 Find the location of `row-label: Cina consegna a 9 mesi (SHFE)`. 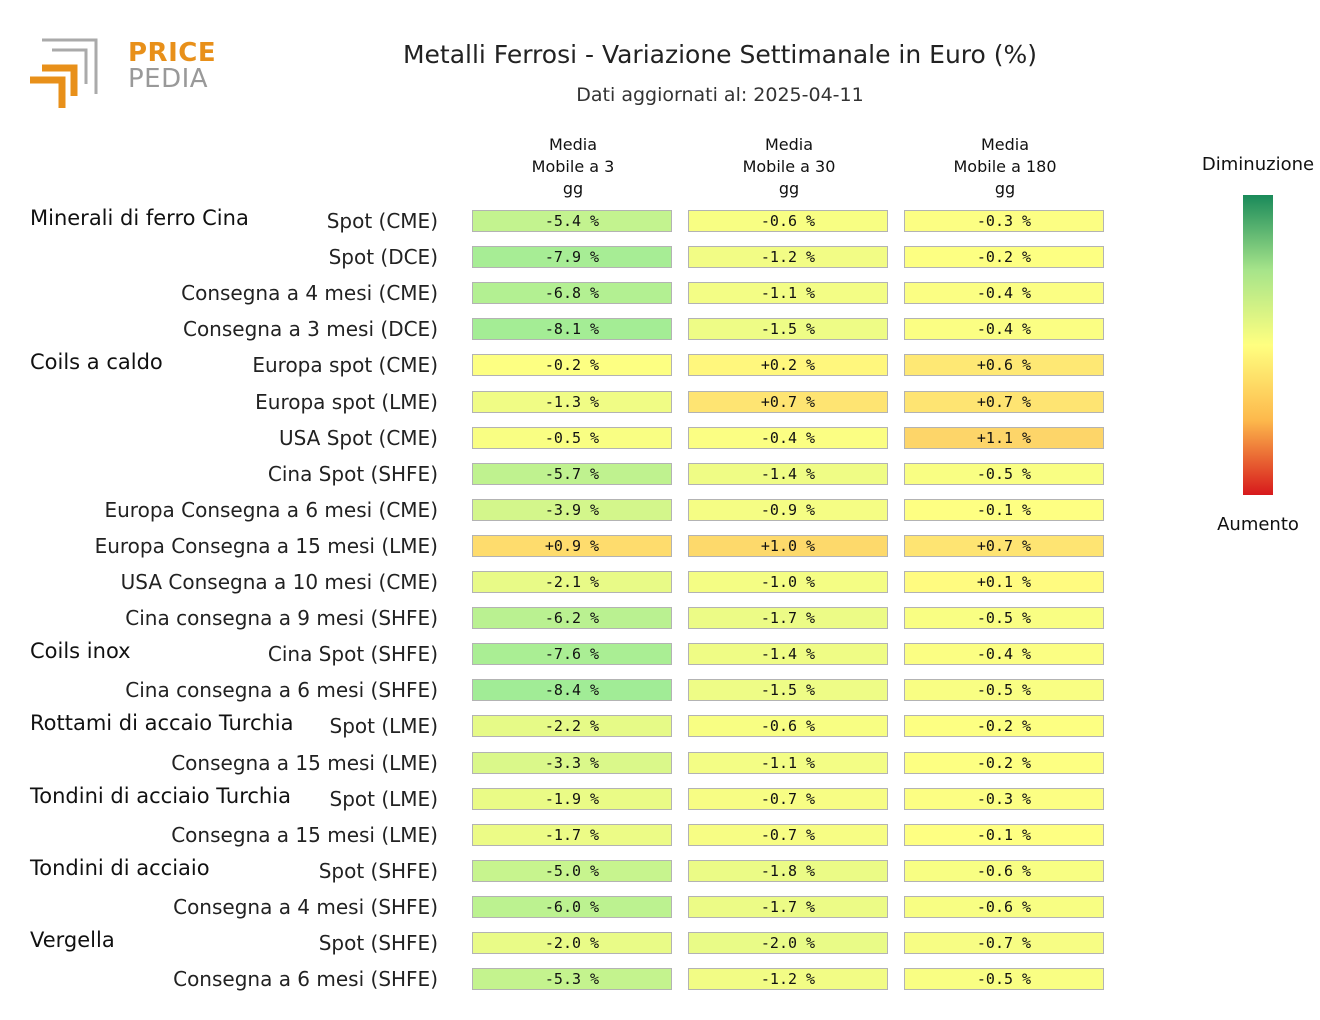

row-label: Cina consegna a 9 mesi (SHFE) is located at coordinates (281, 618).